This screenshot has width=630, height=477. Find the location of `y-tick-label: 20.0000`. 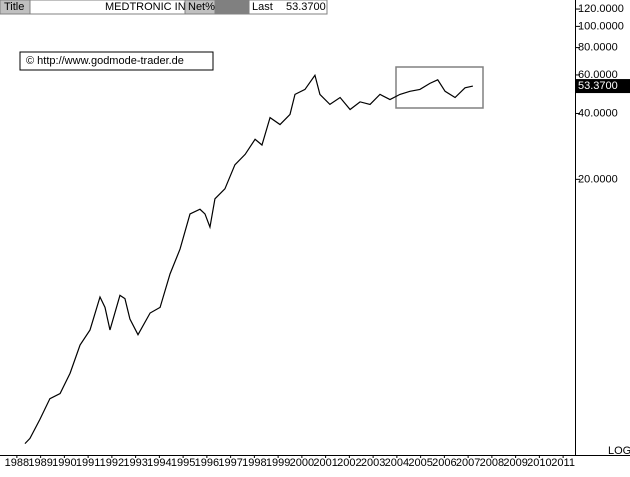

y-tick-label: 20.0000 is located at coordinates (598, 179).